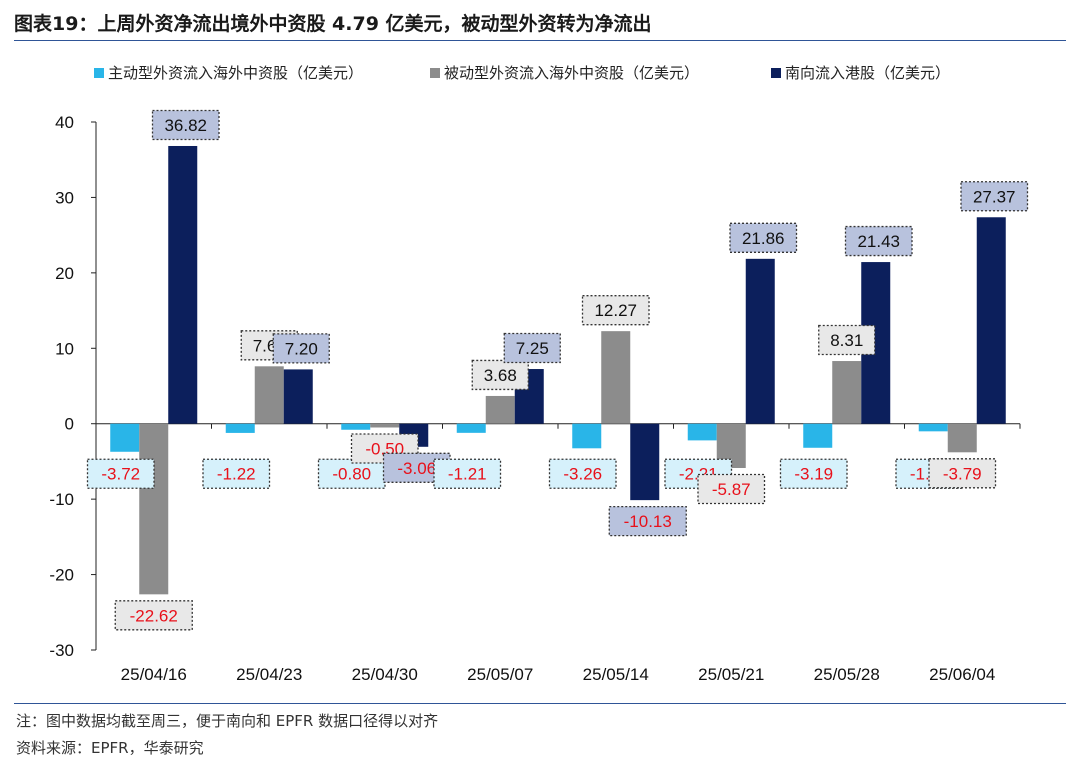 The height and width of the screenshot is (772, 1080). Describe the element at coordinates (154, 674) in the screenshot. I see `x-tick-label: 25/04/16` at that location.